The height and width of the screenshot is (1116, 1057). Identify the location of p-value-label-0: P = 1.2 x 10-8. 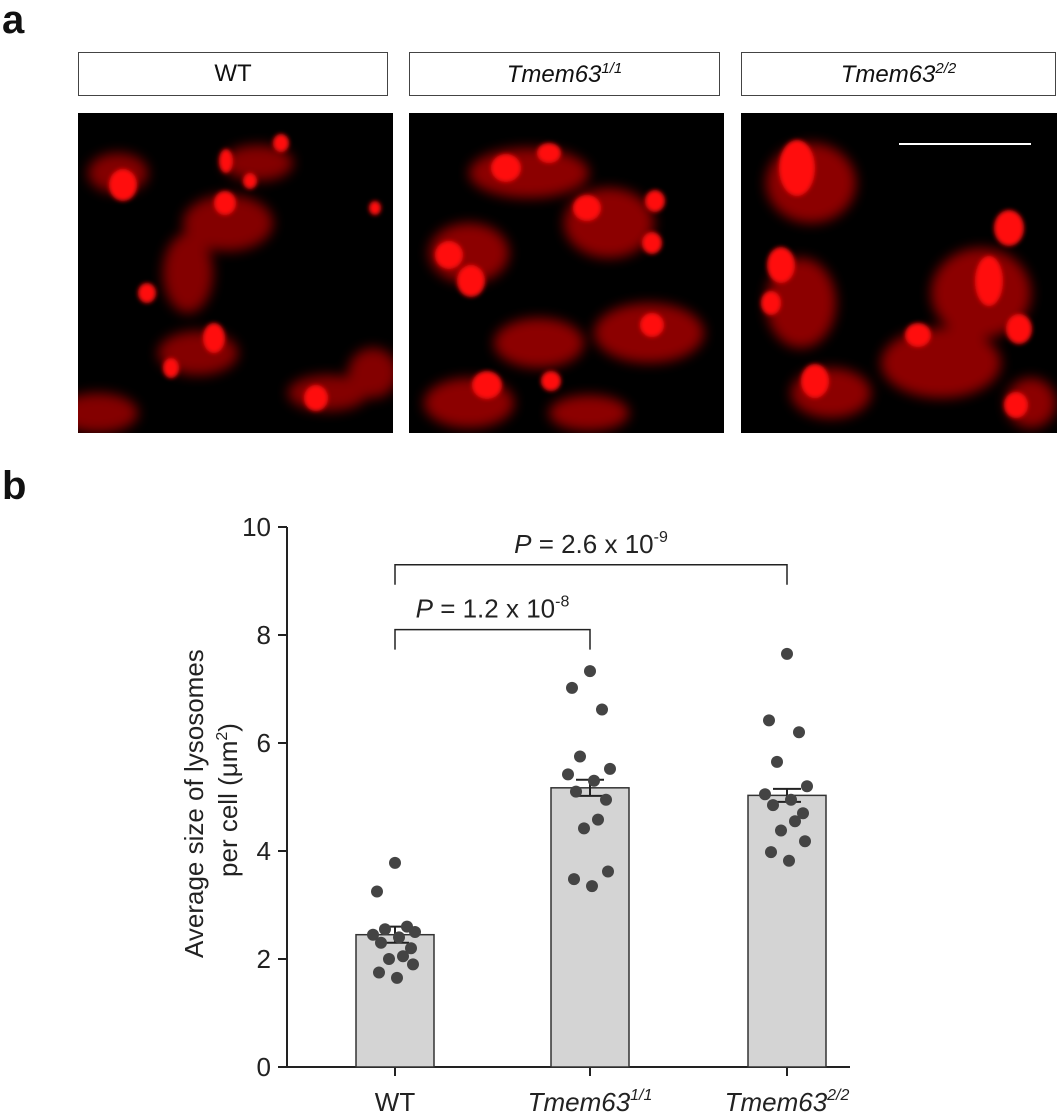
(493, 609).